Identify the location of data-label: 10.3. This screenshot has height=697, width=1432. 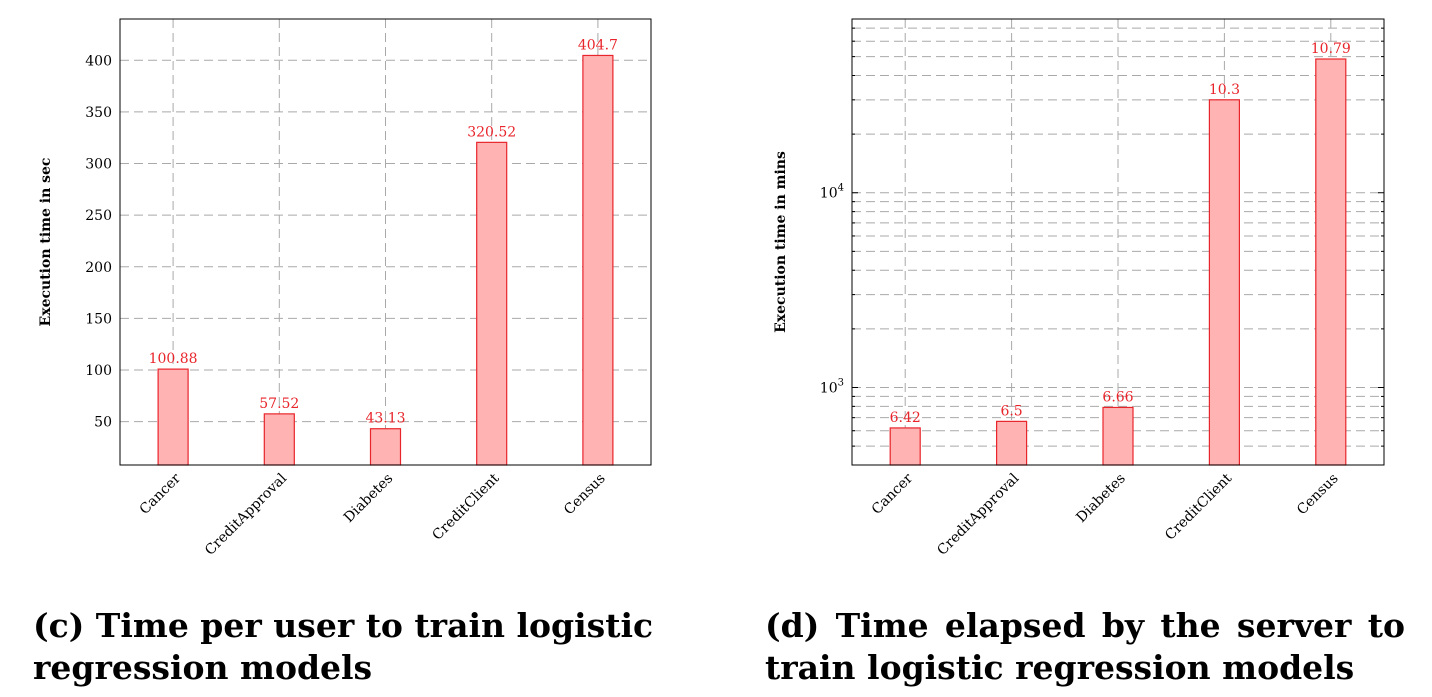
(1224, 90).